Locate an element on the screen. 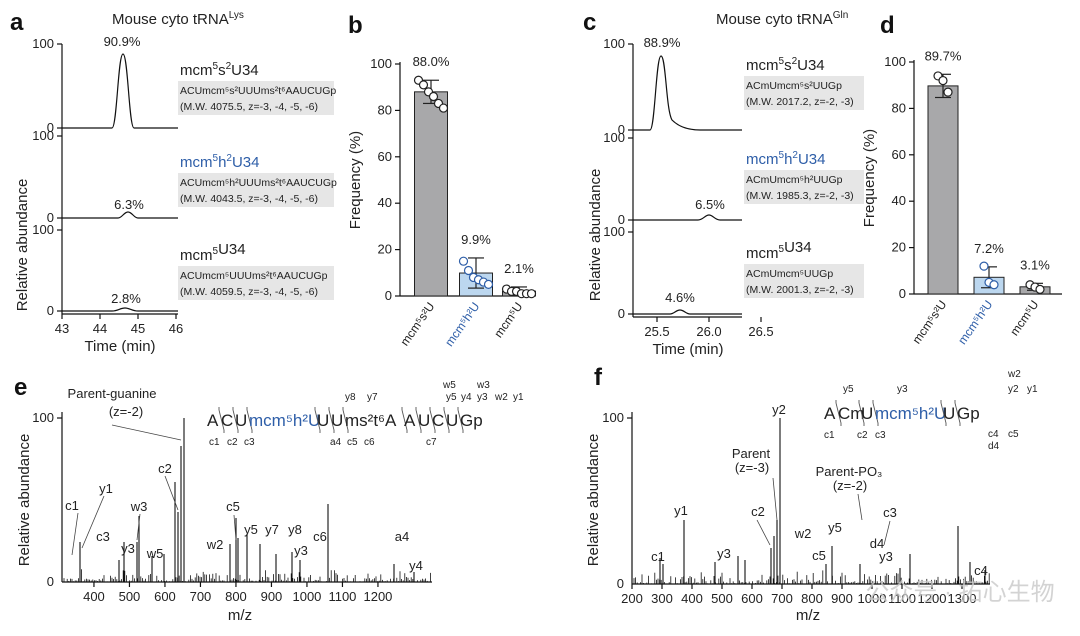  panel-f-ion-label: c4 is located at coordinates (981, 570).